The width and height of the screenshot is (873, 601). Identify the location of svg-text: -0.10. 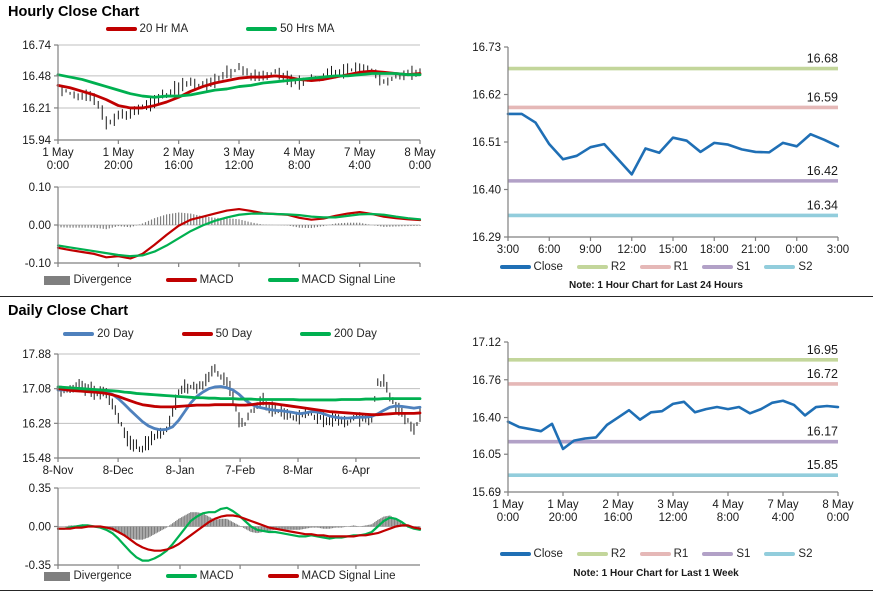
(38, 264).